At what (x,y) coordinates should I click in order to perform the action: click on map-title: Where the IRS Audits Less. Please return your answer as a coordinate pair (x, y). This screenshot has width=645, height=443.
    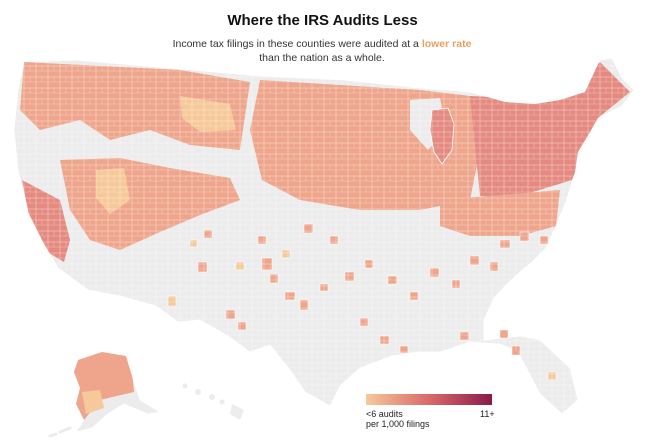
    Looking at the image, I should click on (322, 20).